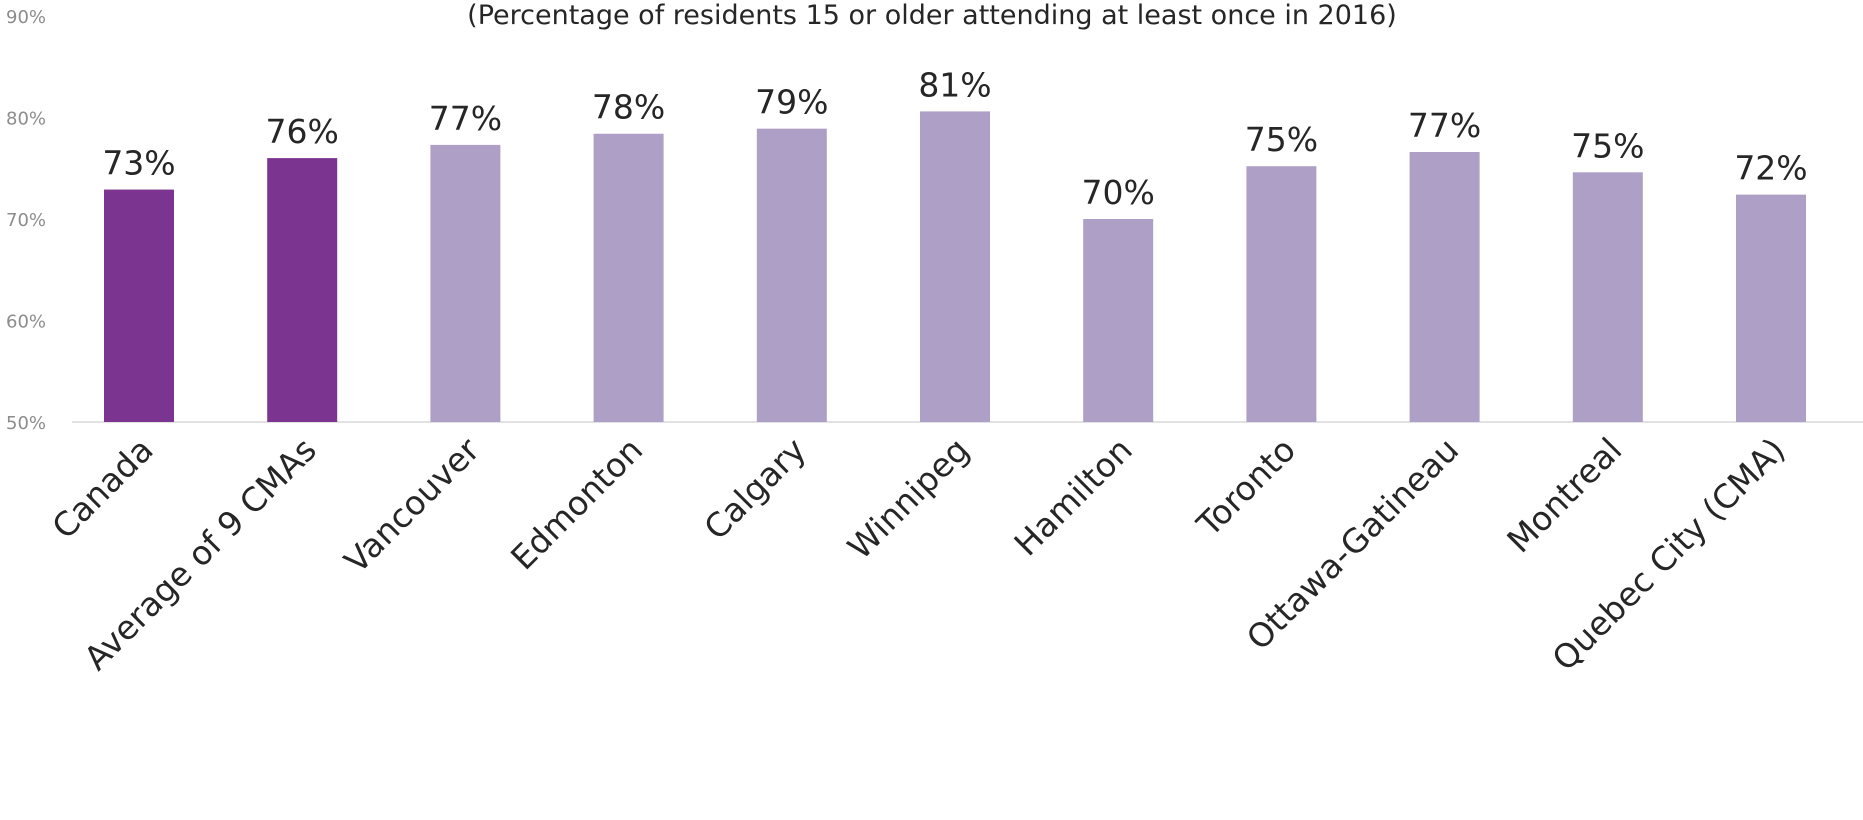  What do you see at coordinates (26, 322) in the screenshot?
I see `y-tick-label: 60%` at bounding box center [26, 322].